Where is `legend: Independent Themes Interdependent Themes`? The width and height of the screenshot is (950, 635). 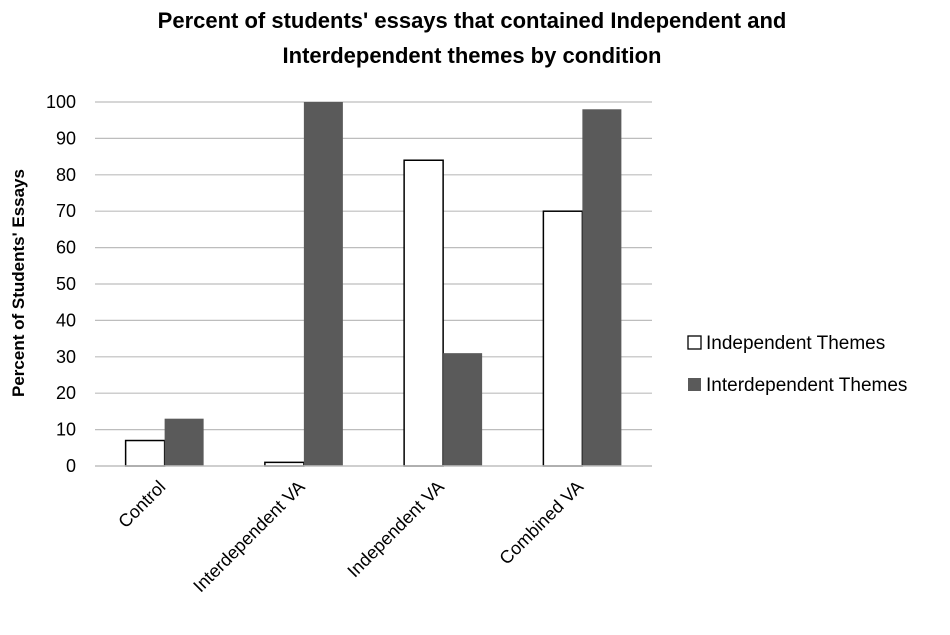 legend: Independent Themes Interdependent Themes is located at coordinates (797, 364).